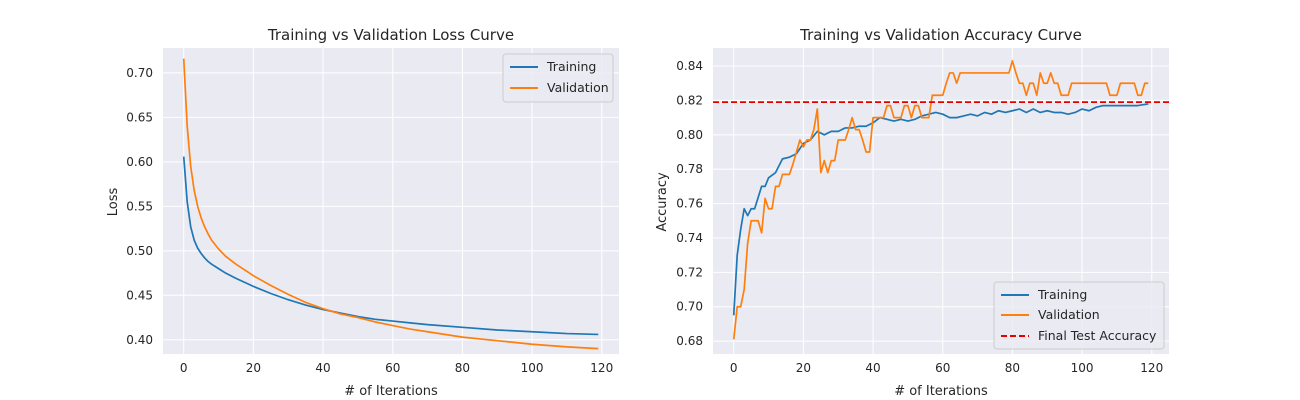 The height and width of the screenshot is (400, 1300). I want to click on loss-series-training-line, so click(390, 246).